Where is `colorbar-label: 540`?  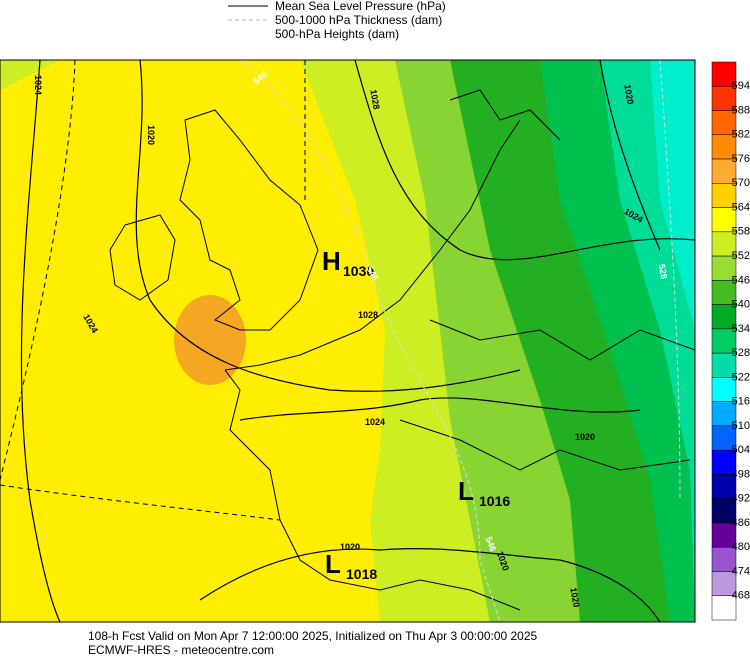 colorbar-label: 540 is located at coordinates (741, 305).